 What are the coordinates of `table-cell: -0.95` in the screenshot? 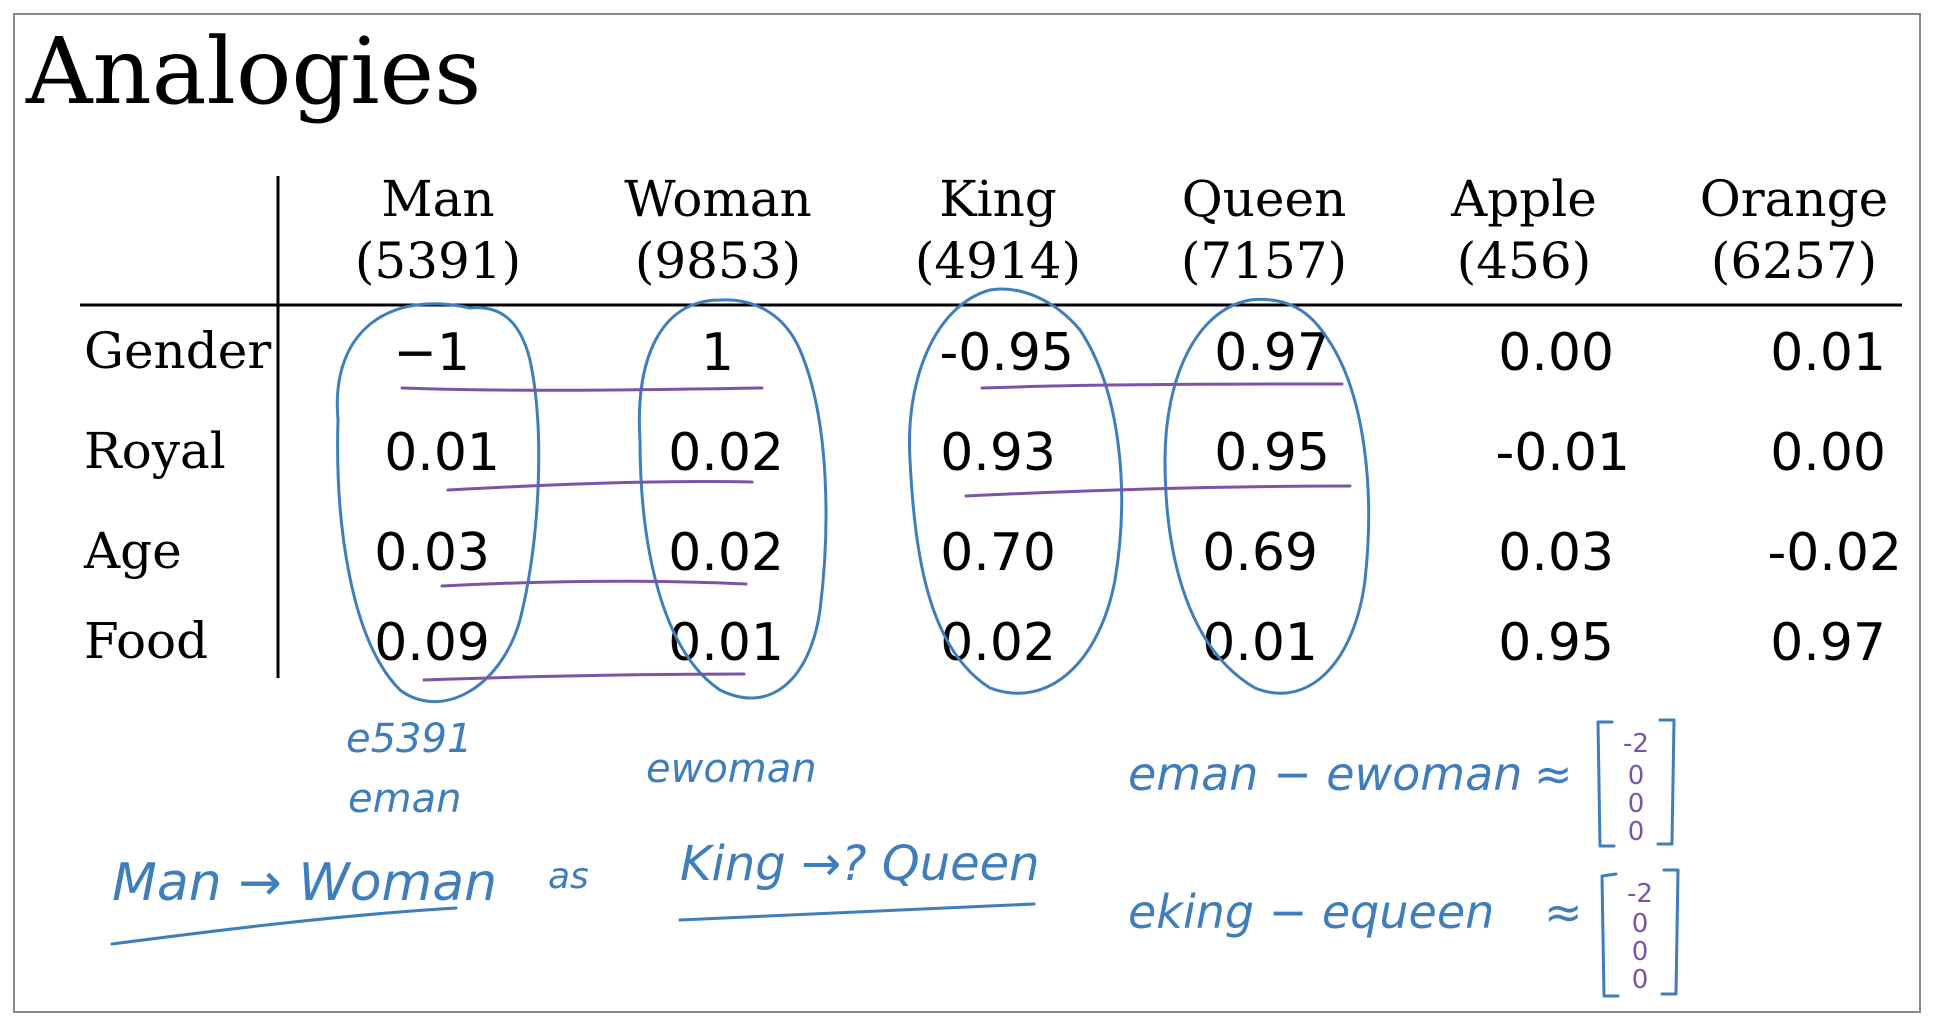 It's located at (1006, 353).